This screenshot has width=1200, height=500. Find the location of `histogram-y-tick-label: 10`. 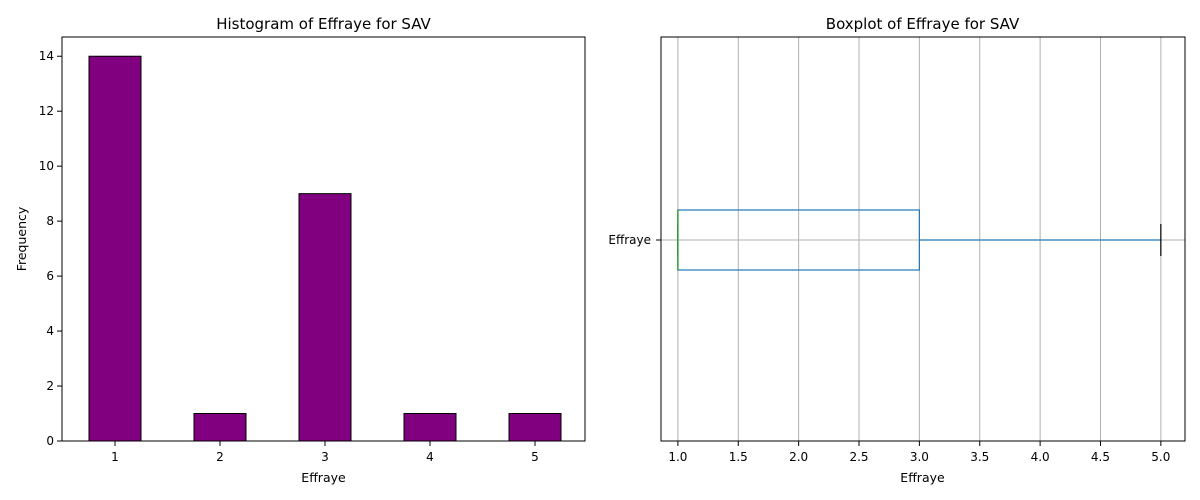

histogram-y-tick-label: 10 is located at coordinates (46, 166).